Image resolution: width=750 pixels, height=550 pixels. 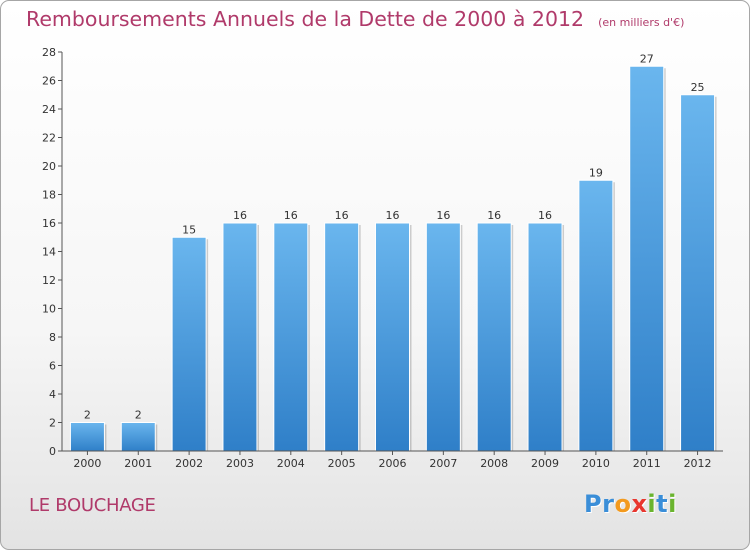 I want to click on bar-2002, so click(x=189, y=344).